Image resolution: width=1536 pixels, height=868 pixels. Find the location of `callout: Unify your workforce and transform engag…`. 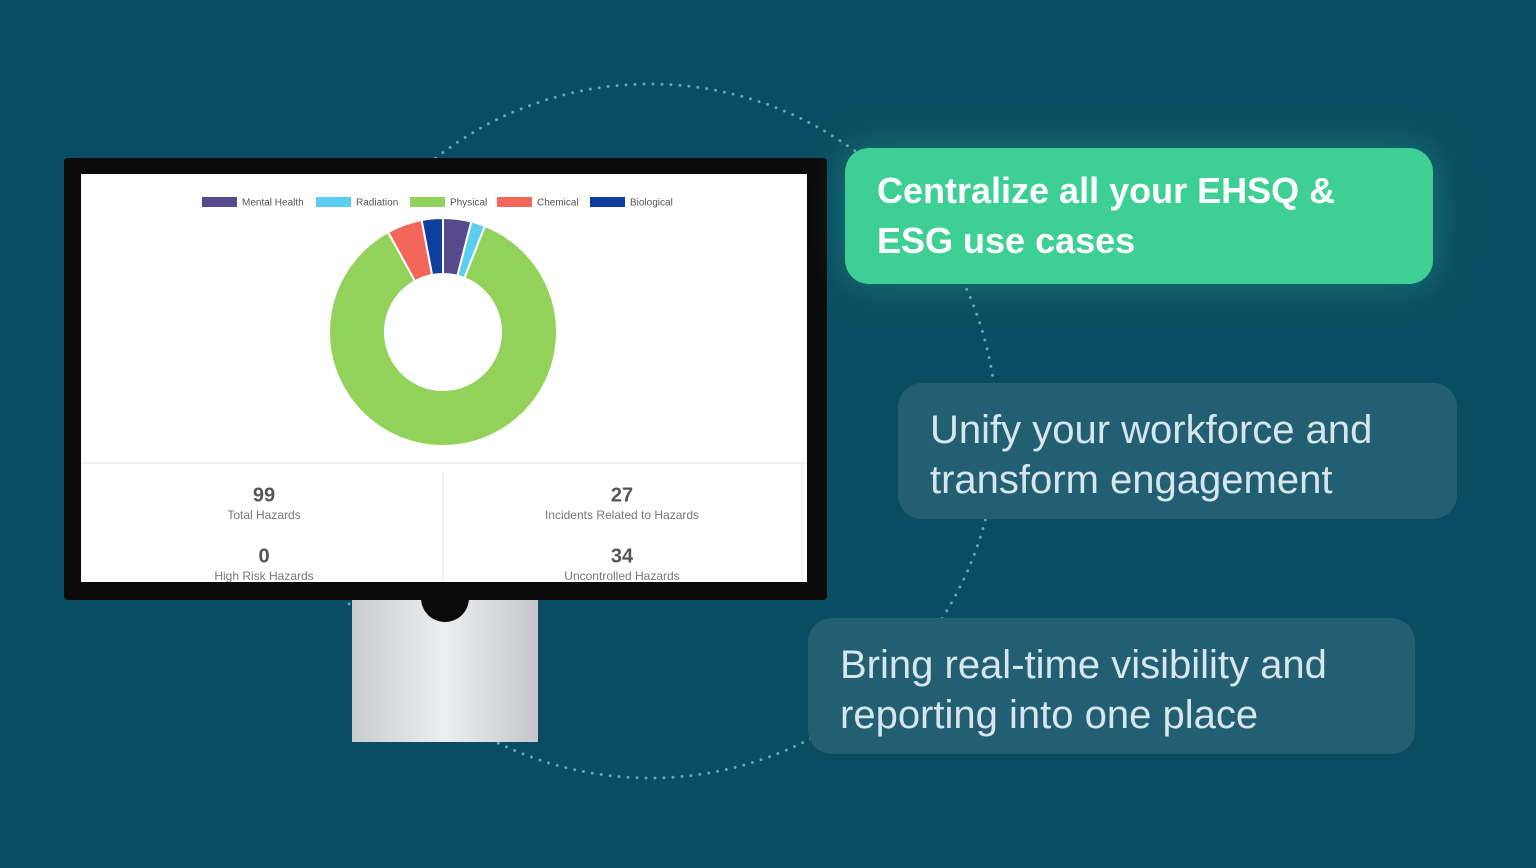

callout: Unify your workforce and transform engag… is located at coordinates (1177, 451).